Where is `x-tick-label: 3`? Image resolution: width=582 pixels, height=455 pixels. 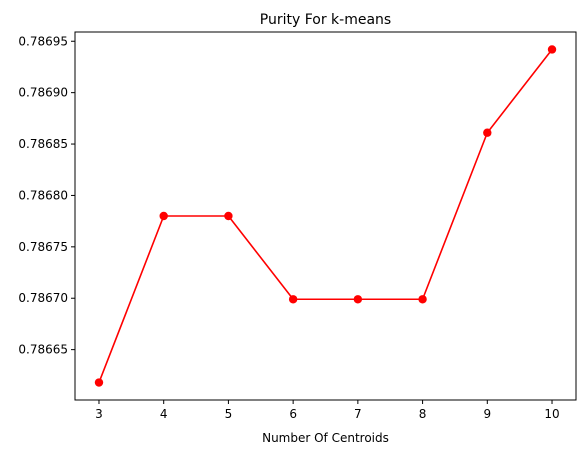
x-tick-label: 3 is located at coordinates (99, 414).